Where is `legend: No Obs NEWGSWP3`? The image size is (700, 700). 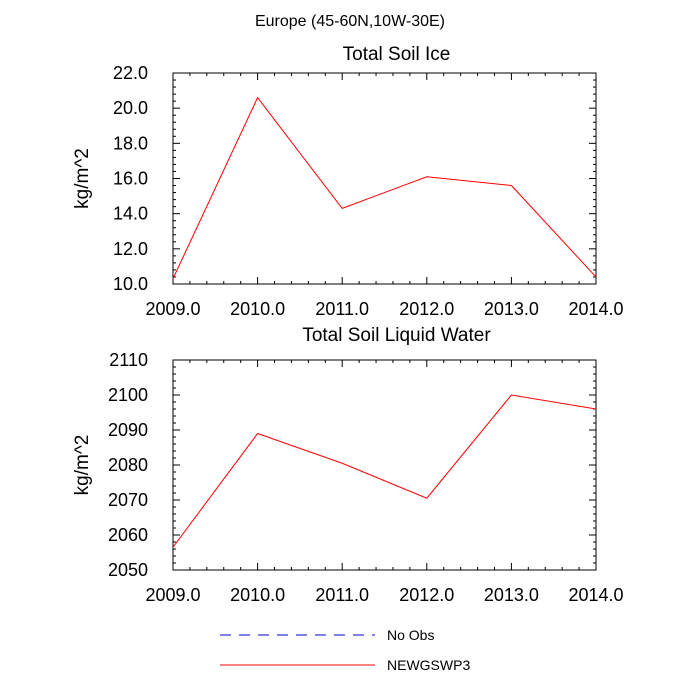 legend: No Obs NEWGSWP3 is located at coordinates (345, 650).